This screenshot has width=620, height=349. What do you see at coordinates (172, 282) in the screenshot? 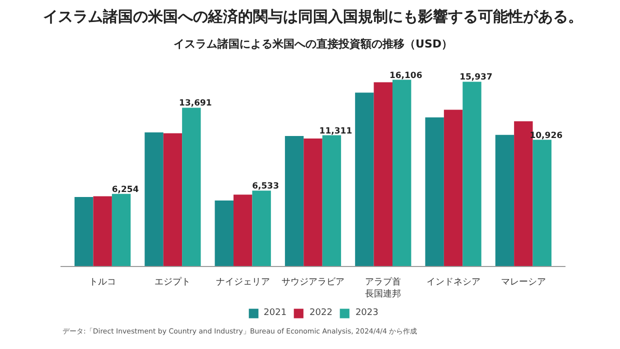
I see `x-tick-label: エジプト` at bounding box center [172, 282].